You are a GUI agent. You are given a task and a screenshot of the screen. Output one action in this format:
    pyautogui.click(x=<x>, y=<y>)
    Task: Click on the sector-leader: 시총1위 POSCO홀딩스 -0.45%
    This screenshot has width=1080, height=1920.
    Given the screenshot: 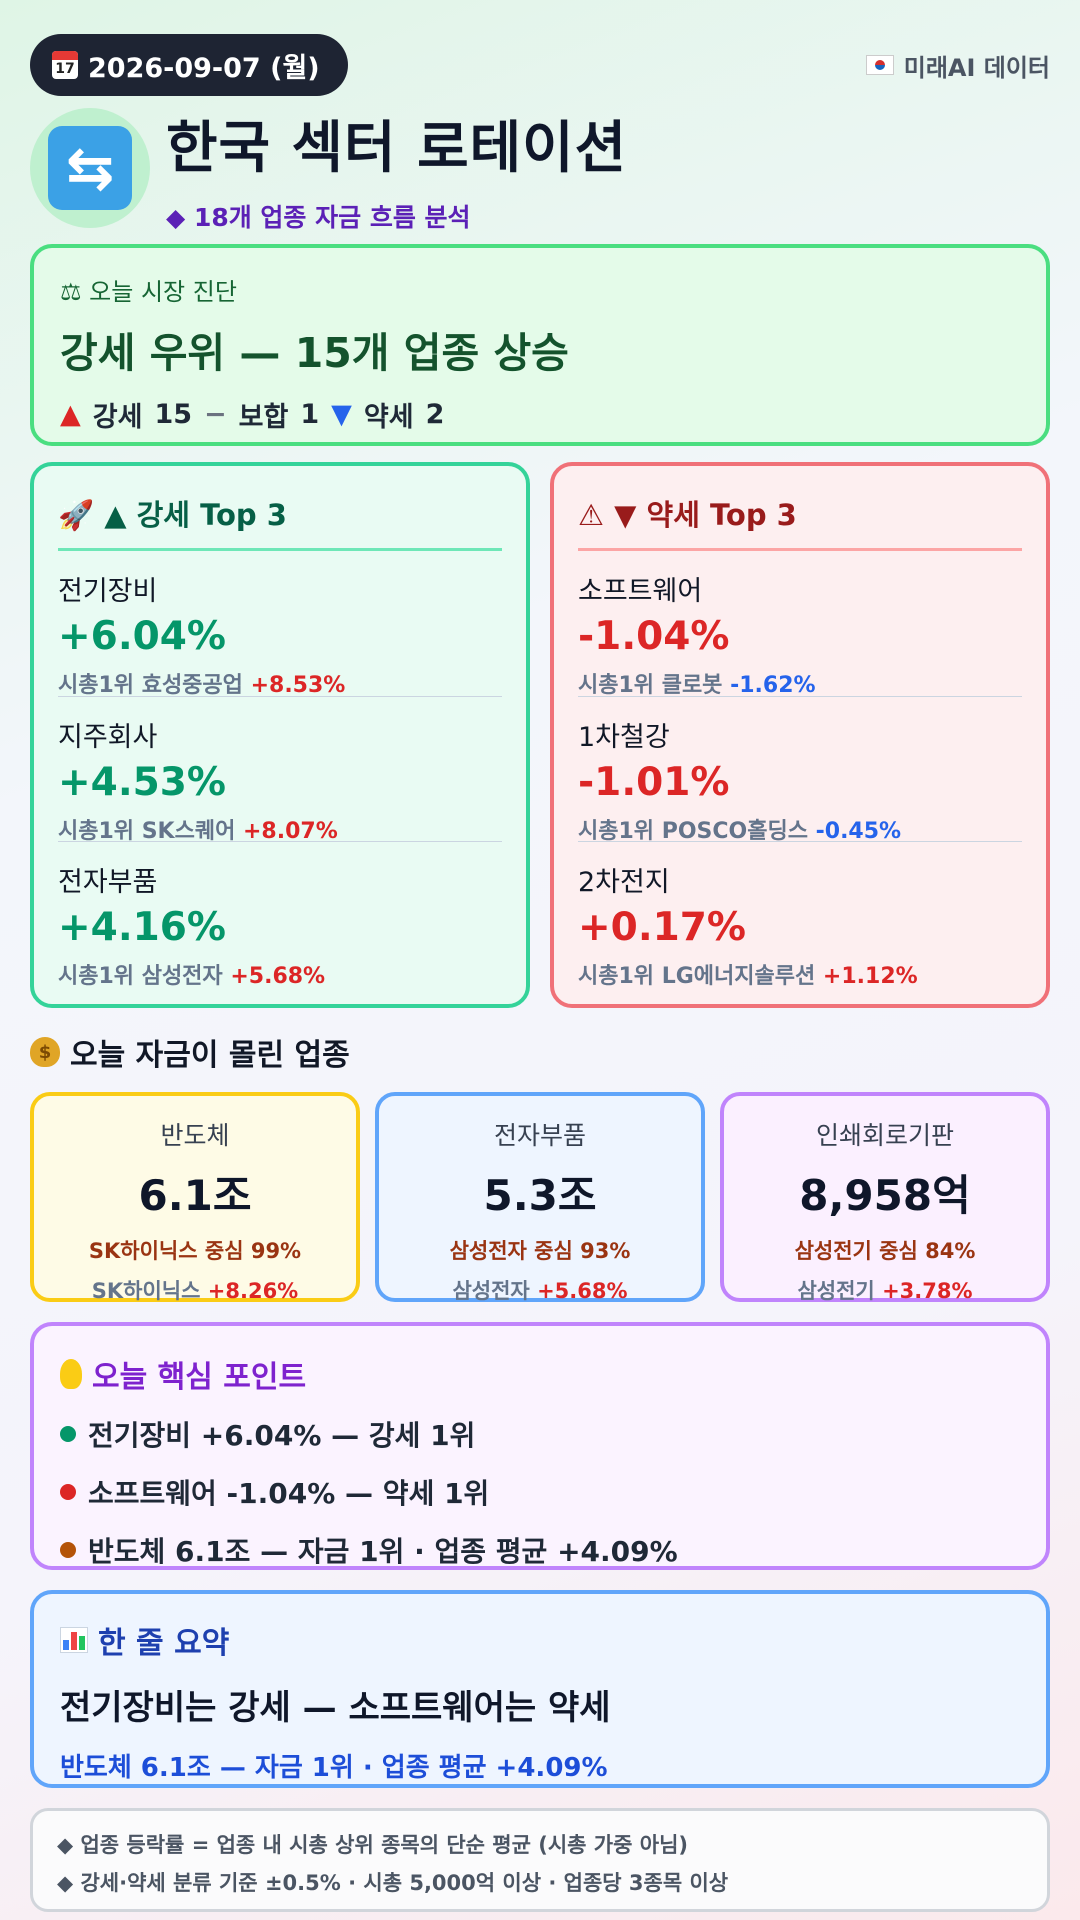 What is the action you would take?
    pyautogui.click(x=740, y=831)
    